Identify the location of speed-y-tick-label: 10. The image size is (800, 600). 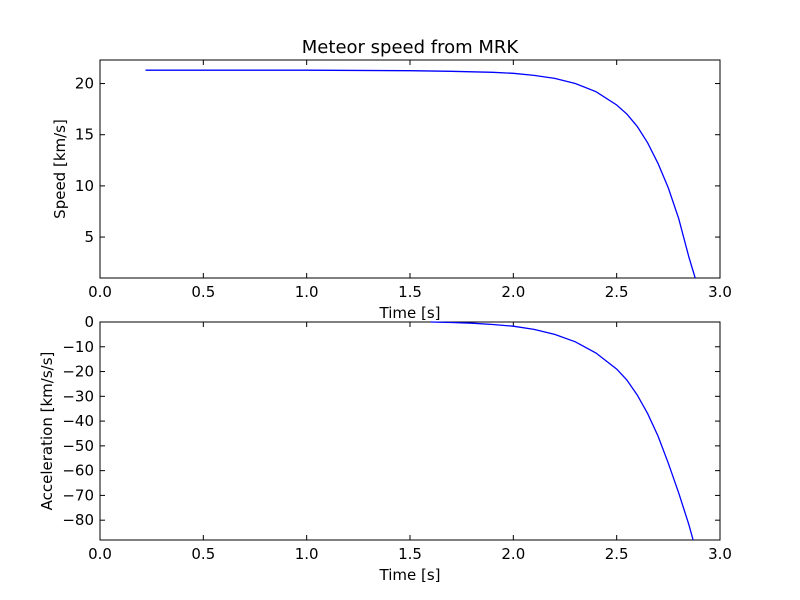
(84, 186).